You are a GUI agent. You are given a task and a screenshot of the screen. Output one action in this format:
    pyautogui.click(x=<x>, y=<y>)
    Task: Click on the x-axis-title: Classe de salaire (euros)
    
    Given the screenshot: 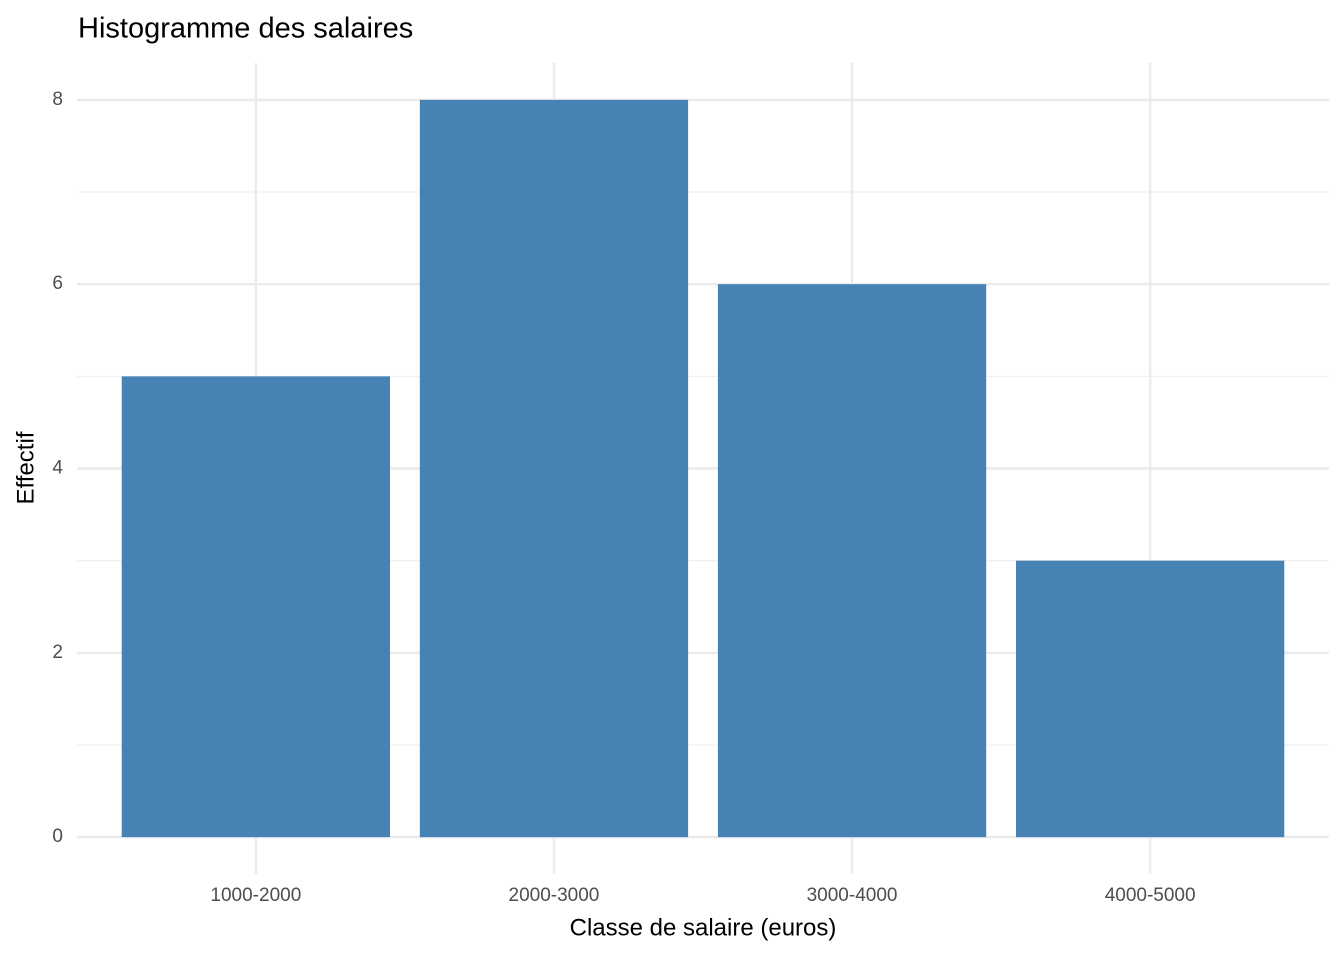 What is the action you would take?
    pyautogui.click(x=703, y=927)
    